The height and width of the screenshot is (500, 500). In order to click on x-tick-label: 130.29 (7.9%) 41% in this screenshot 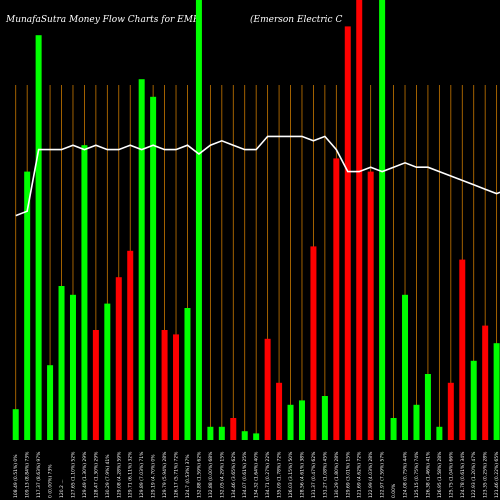, I will do `click(108, 476)`.